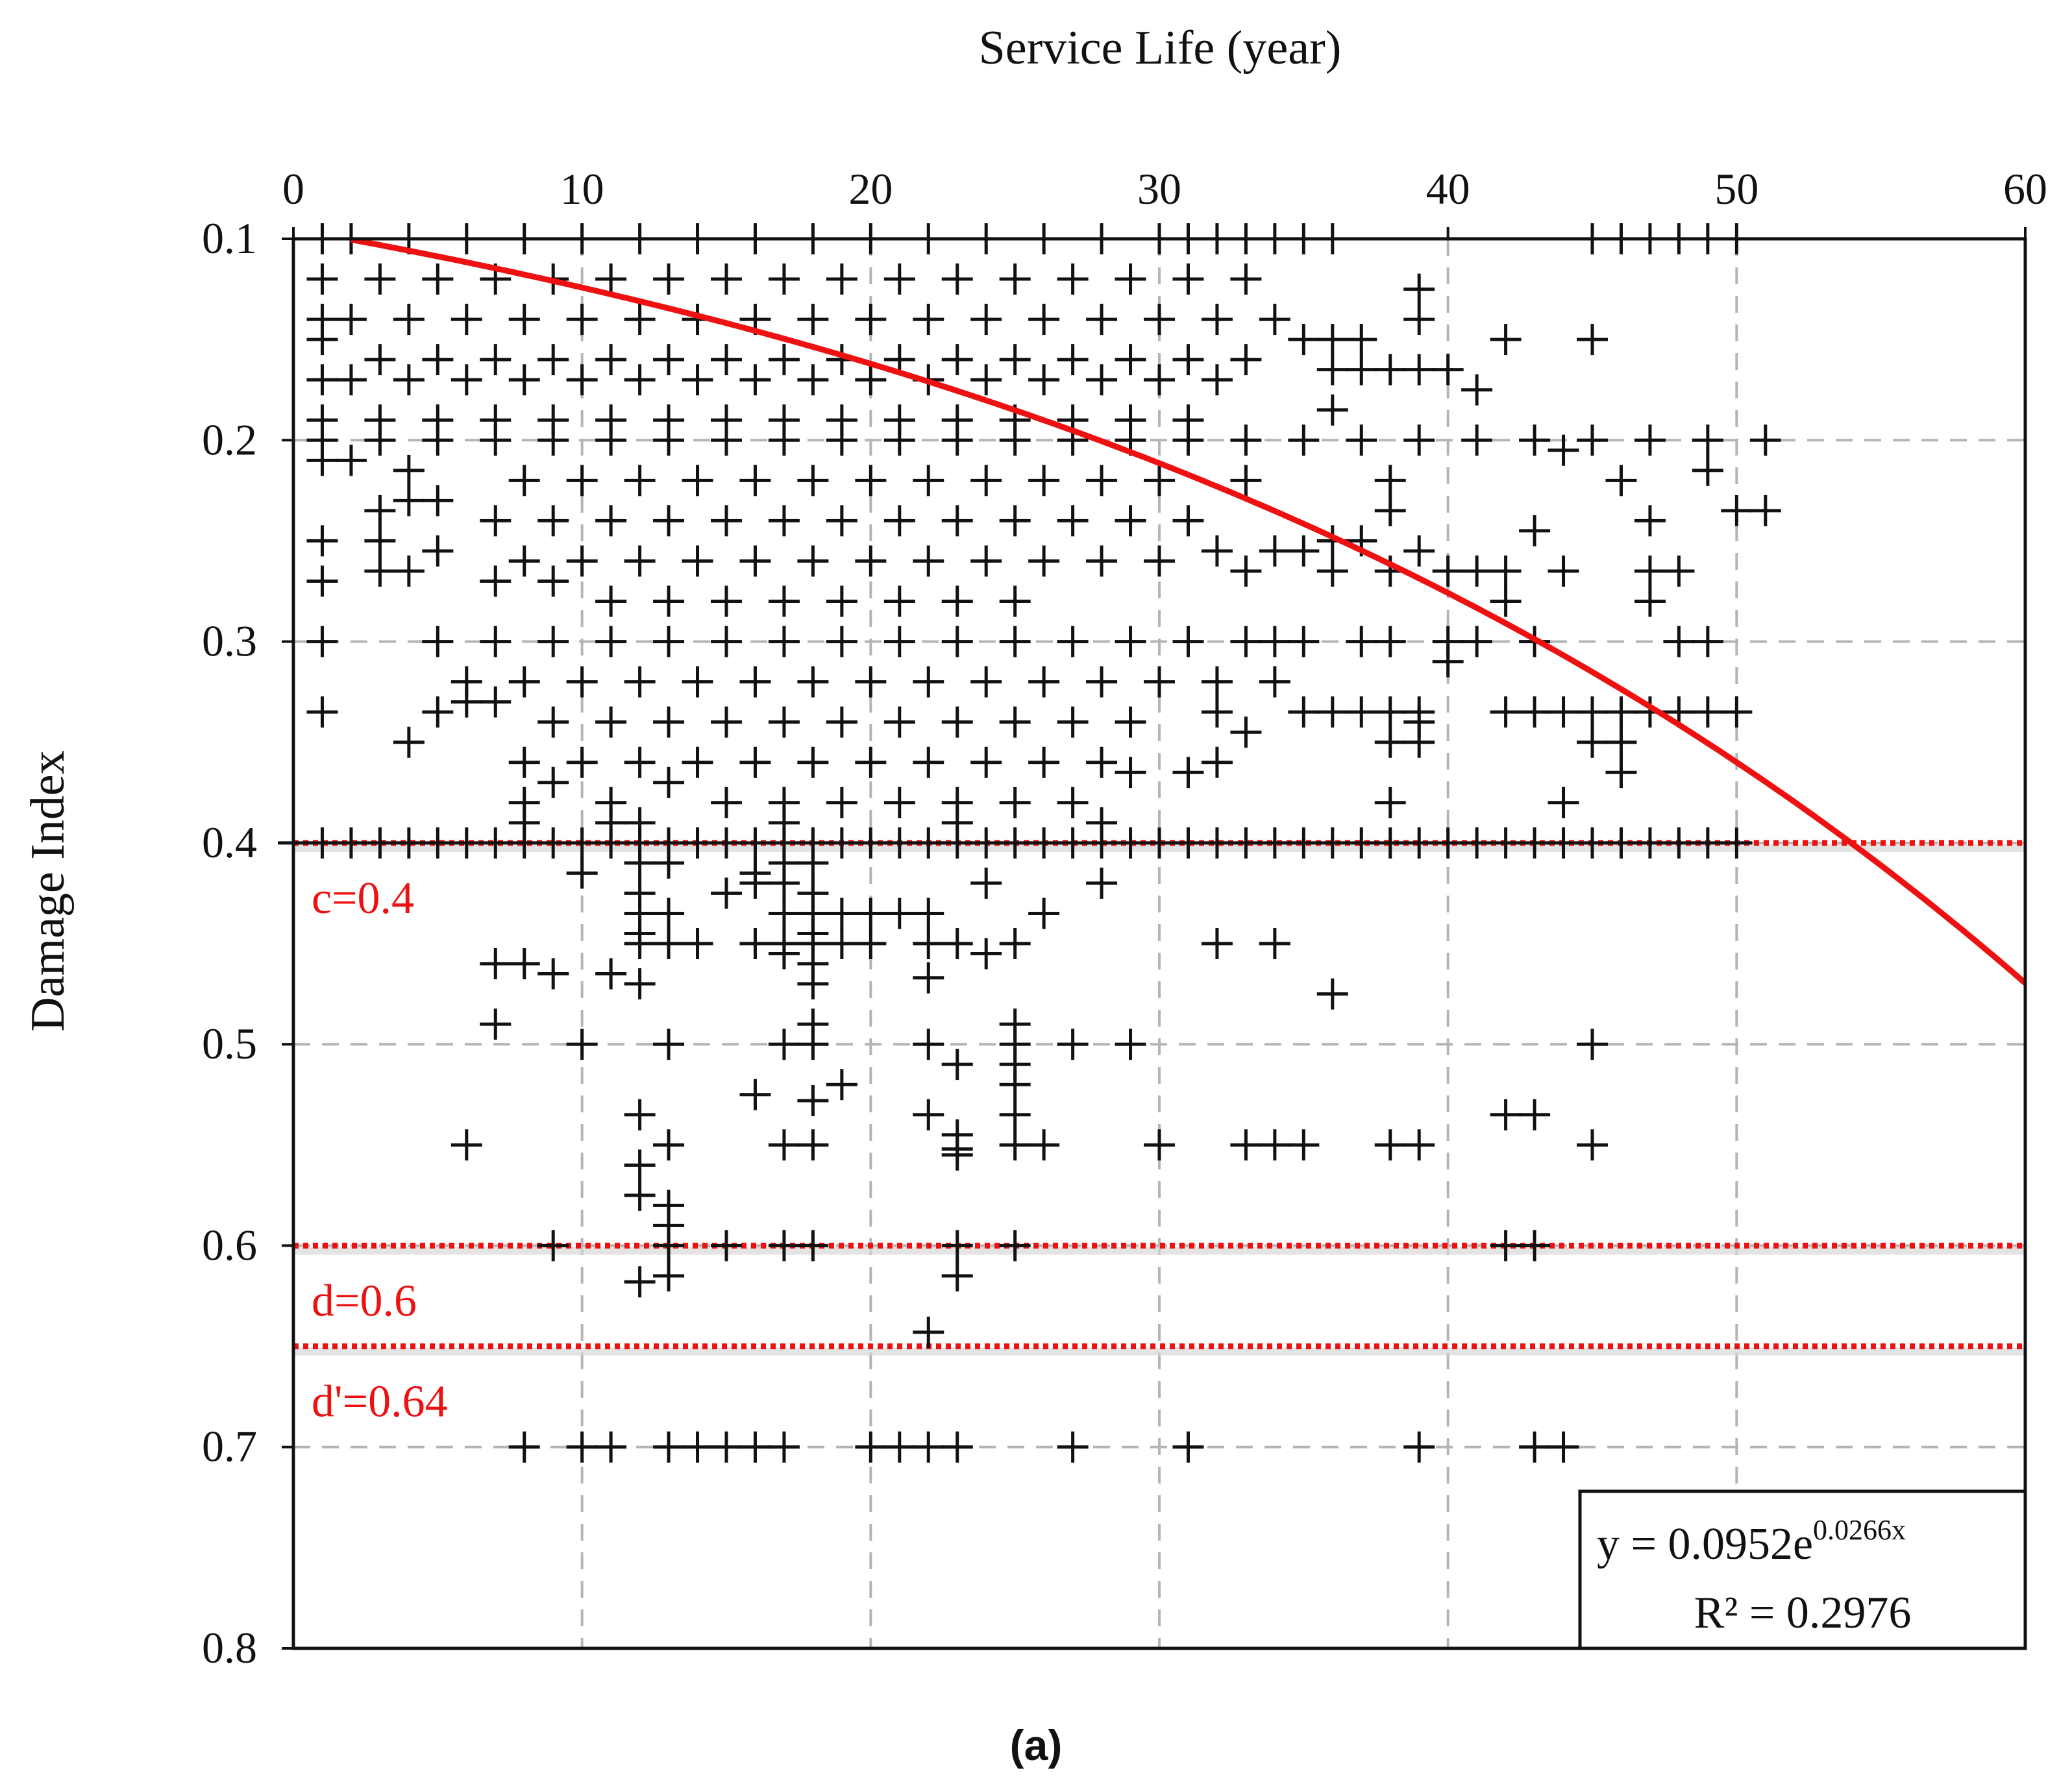 The width and height of the screenshot is (2072, 1784). Describe the element at coordinates (363, 899) in the screenshot. I see `threshold-label-0: c=0.4` at that location.